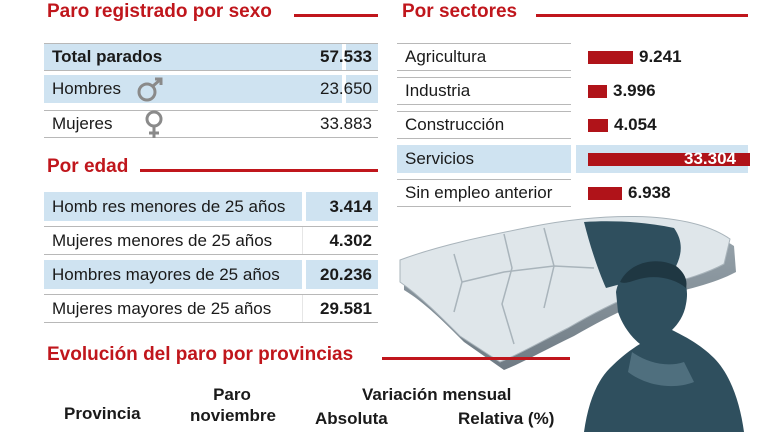 This screenshot has width=768, height=432. I want to click on col-header-relativa: Relativa (%), so click(506, 418).